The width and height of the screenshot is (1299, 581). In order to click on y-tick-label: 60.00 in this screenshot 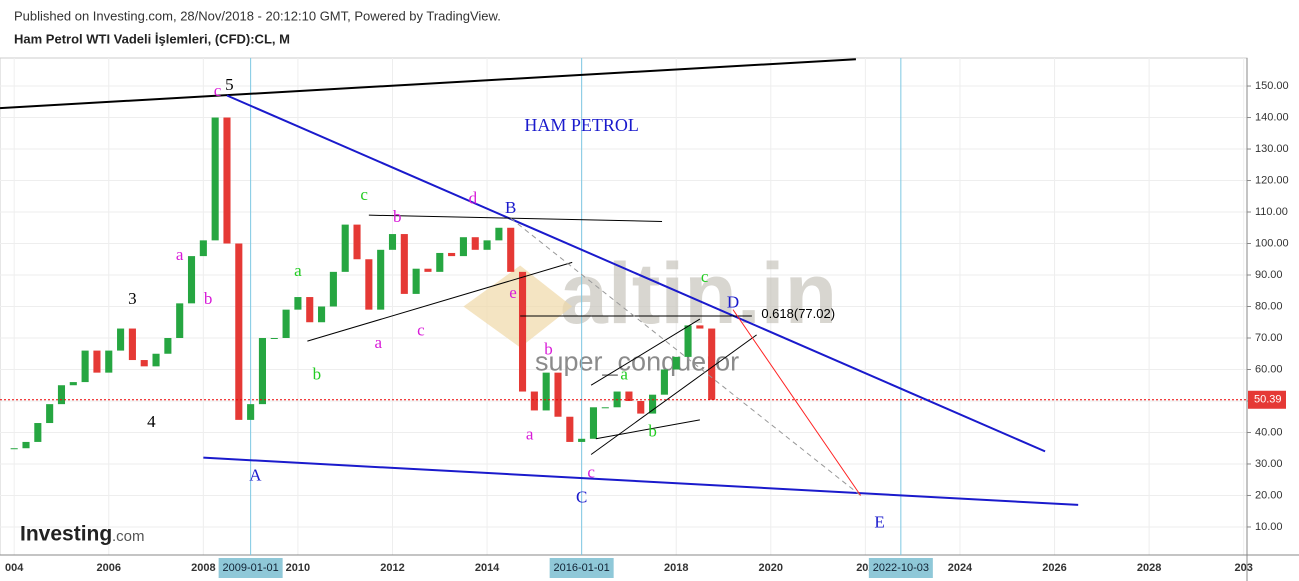, I will do `click(1269, 369)`.